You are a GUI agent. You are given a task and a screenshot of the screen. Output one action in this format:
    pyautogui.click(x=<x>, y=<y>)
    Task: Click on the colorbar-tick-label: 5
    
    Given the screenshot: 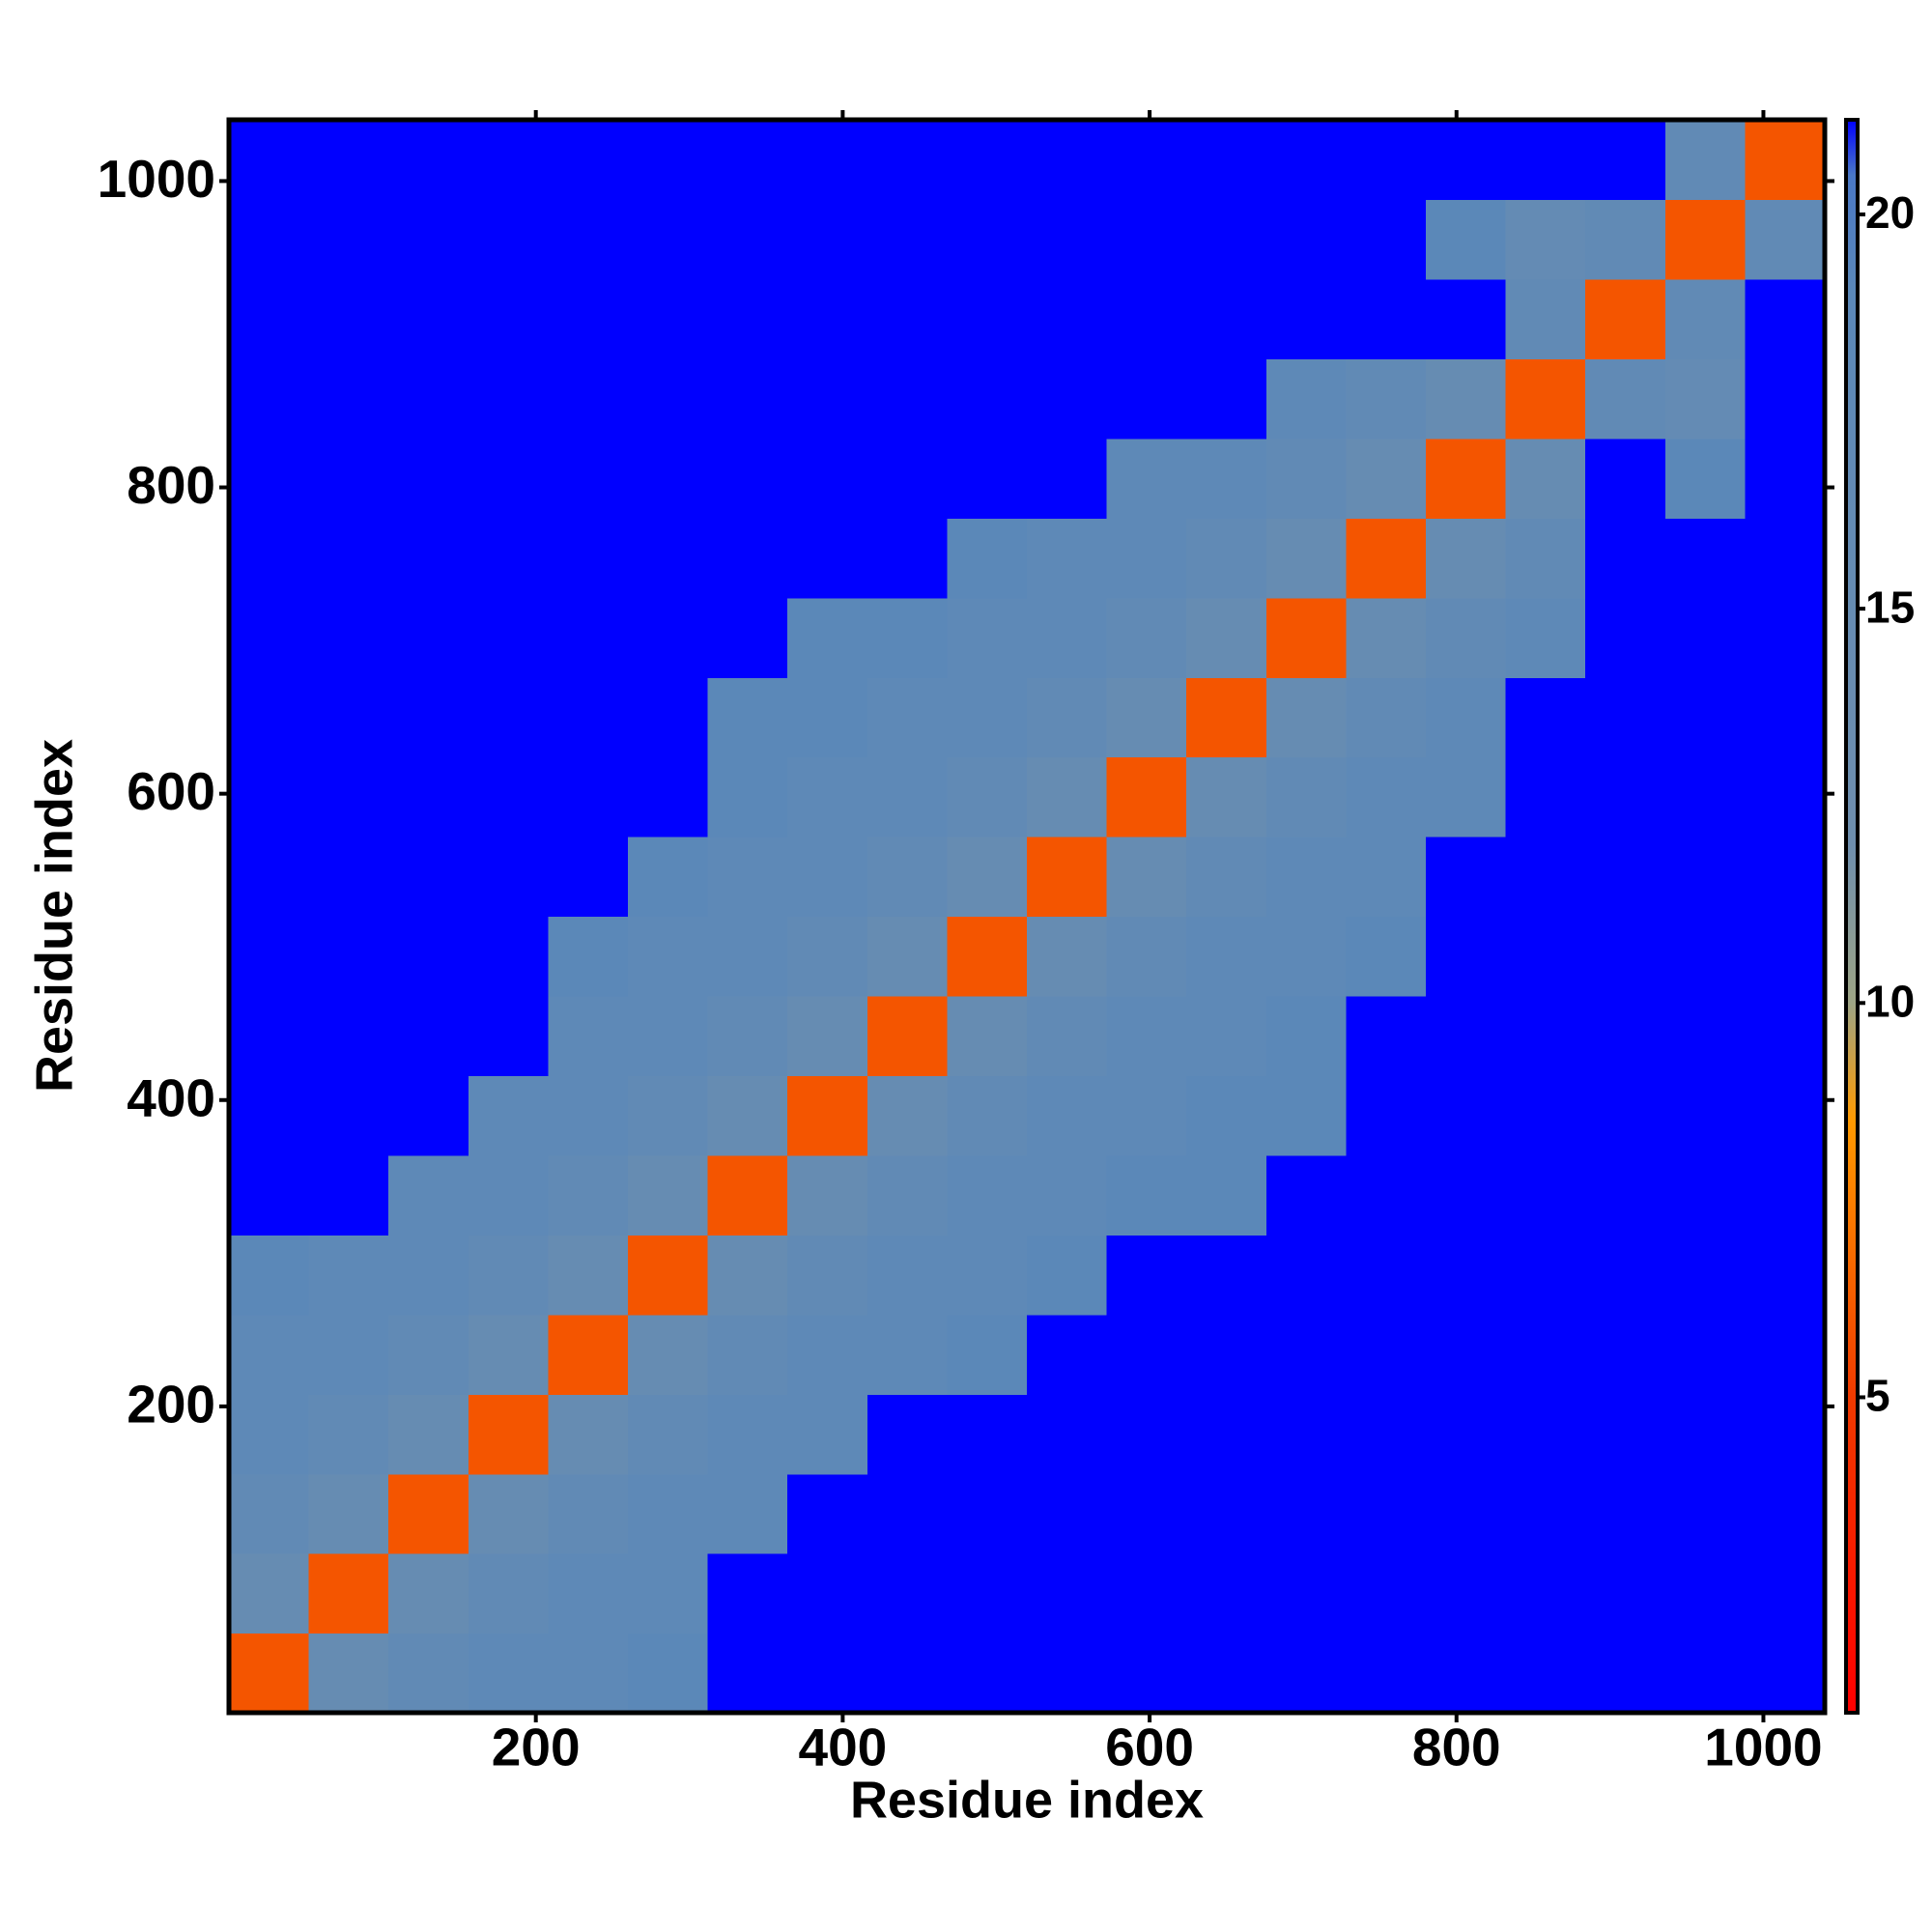 What is the action you would take?
    pyautogui.click(x=1877, y=1396)
    